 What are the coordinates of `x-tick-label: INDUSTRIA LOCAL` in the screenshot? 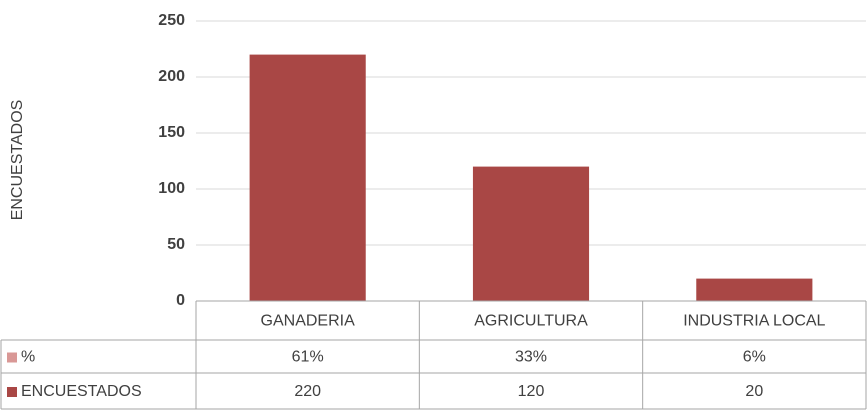 It's located at (754, 321).